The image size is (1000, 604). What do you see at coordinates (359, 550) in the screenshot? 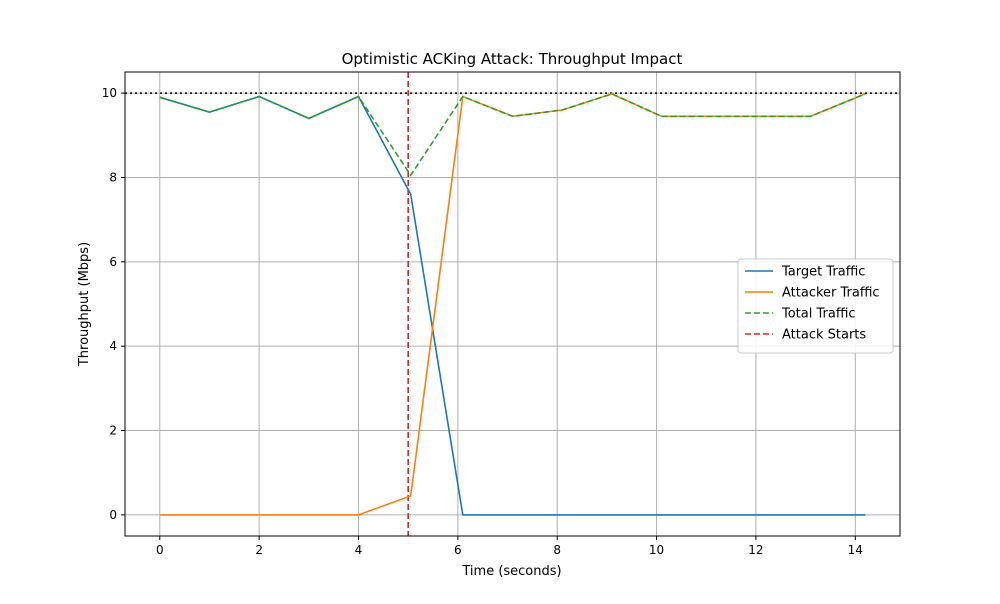
I see `x-tick-label: 4` at bounding box center [359, 550].